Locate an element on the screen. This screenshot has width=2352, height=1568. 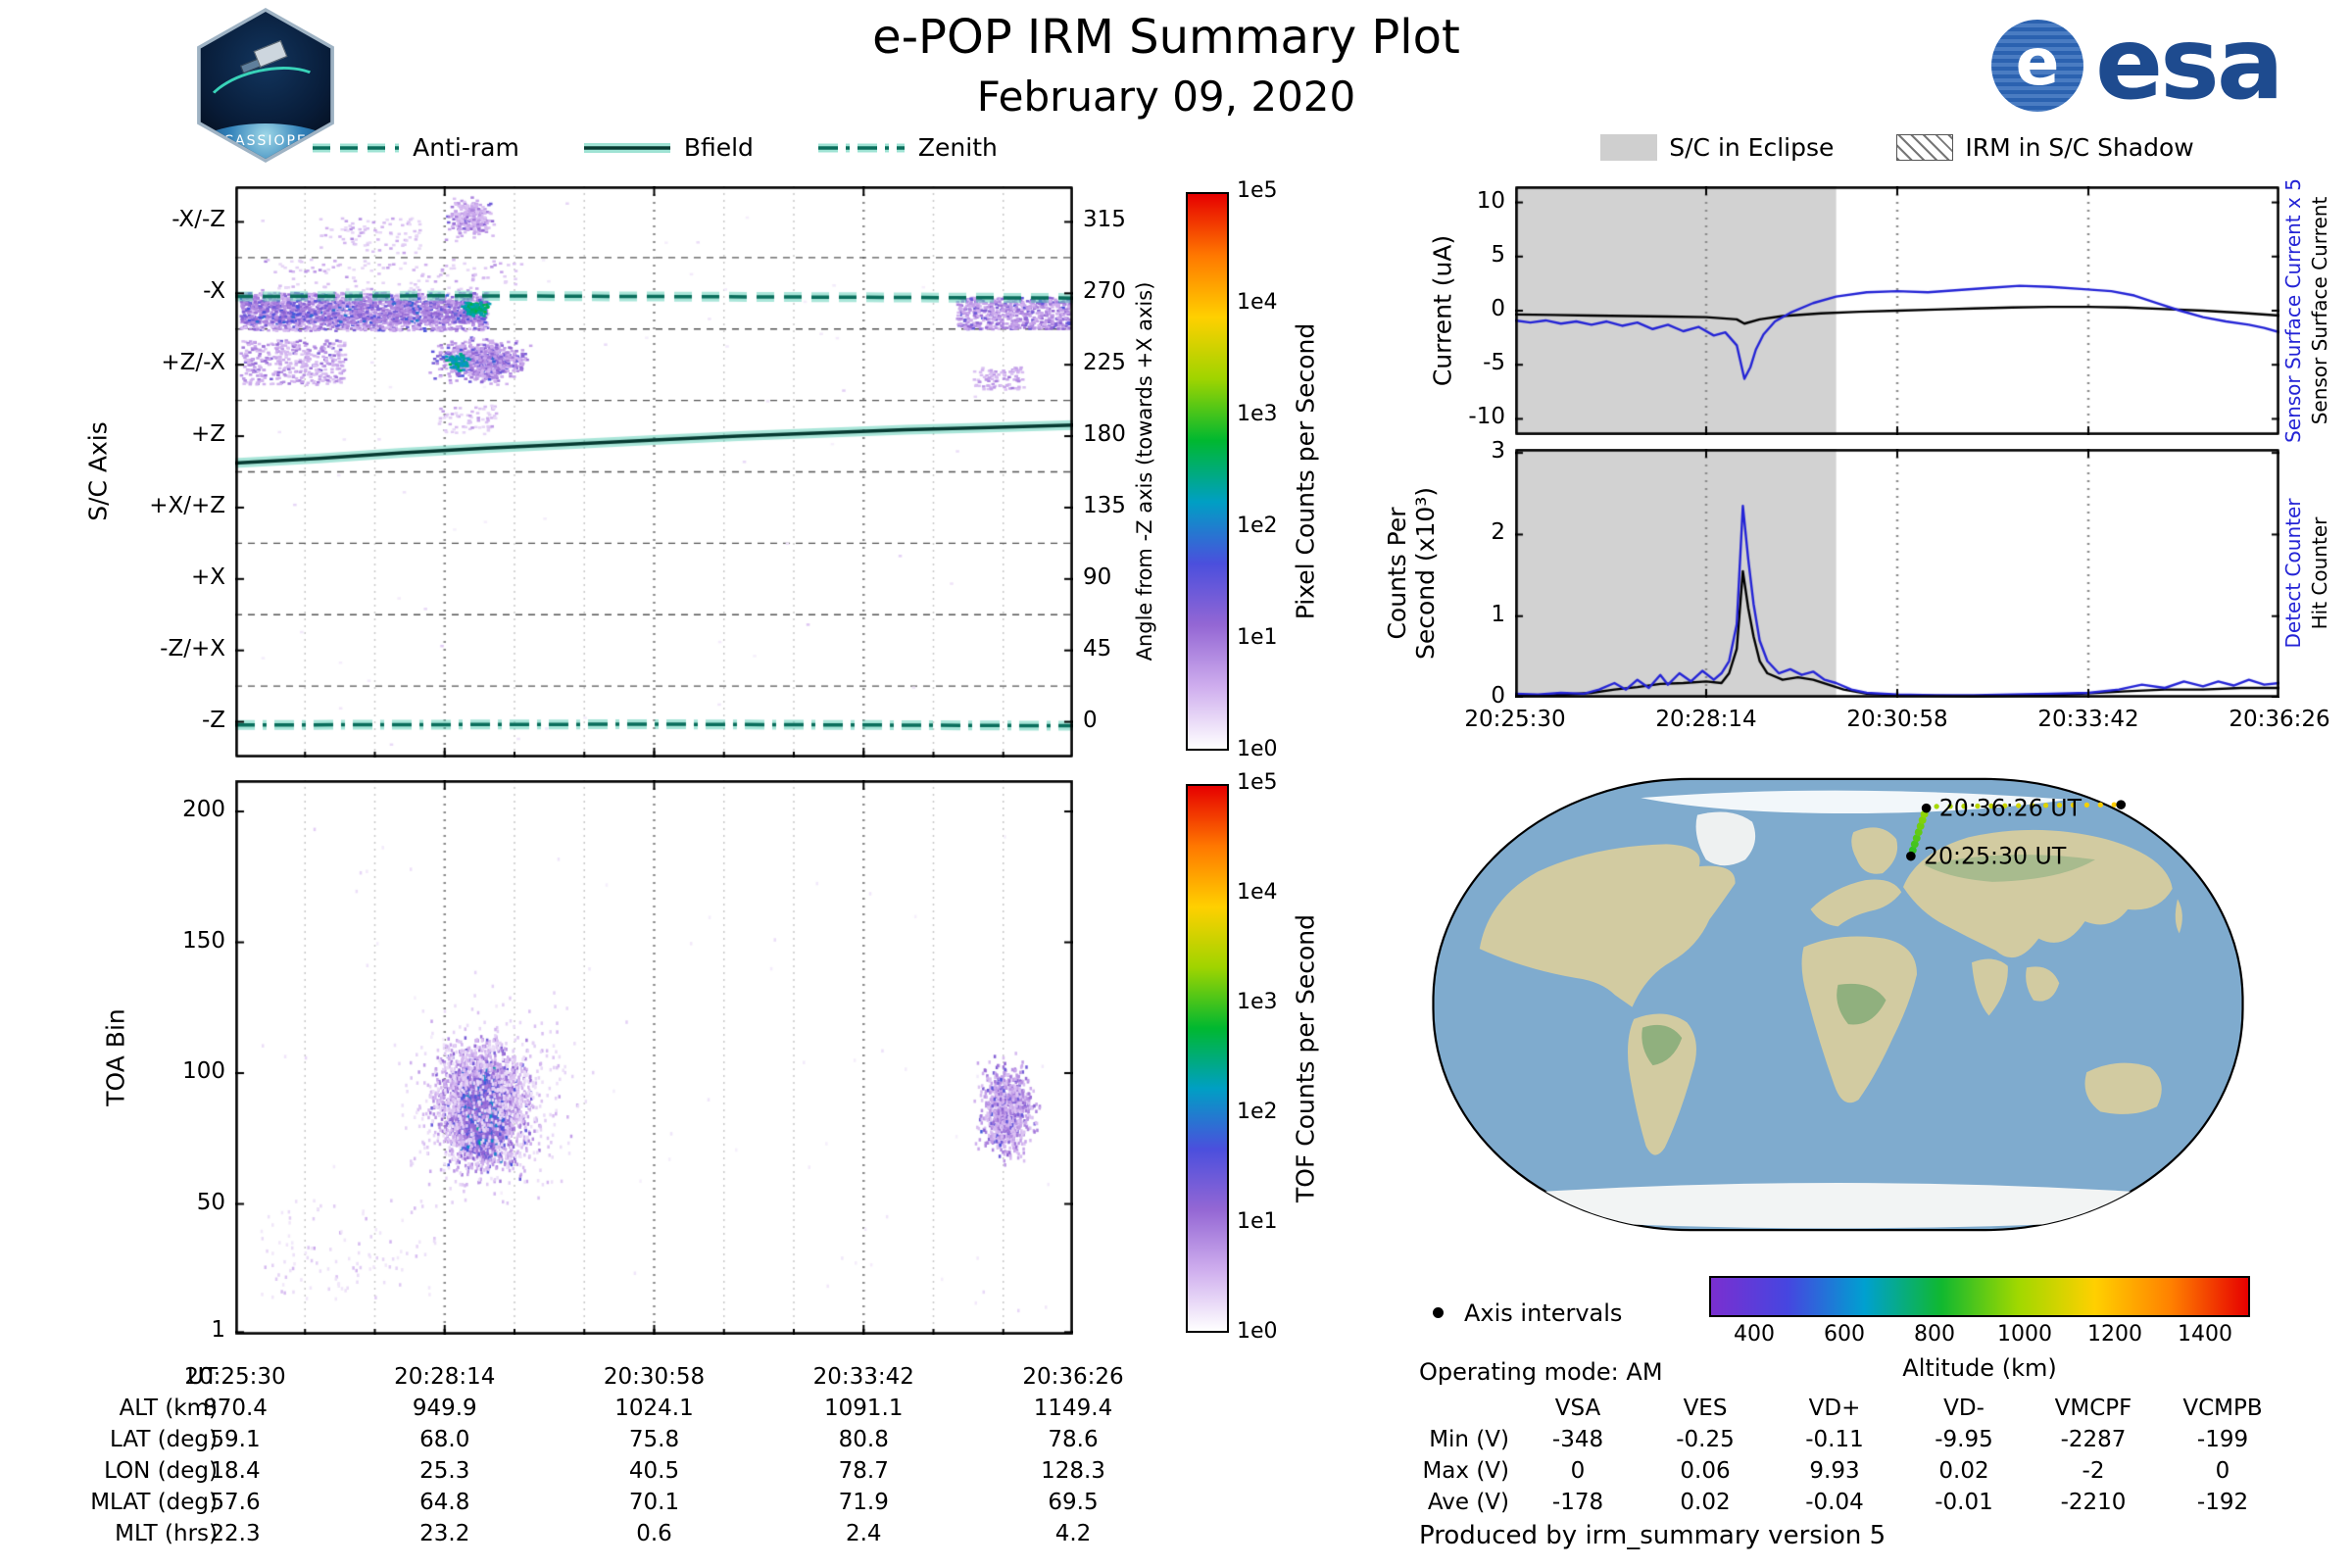
right-xtick-label: 20:25:30 is located at coordinates (1515, 720).